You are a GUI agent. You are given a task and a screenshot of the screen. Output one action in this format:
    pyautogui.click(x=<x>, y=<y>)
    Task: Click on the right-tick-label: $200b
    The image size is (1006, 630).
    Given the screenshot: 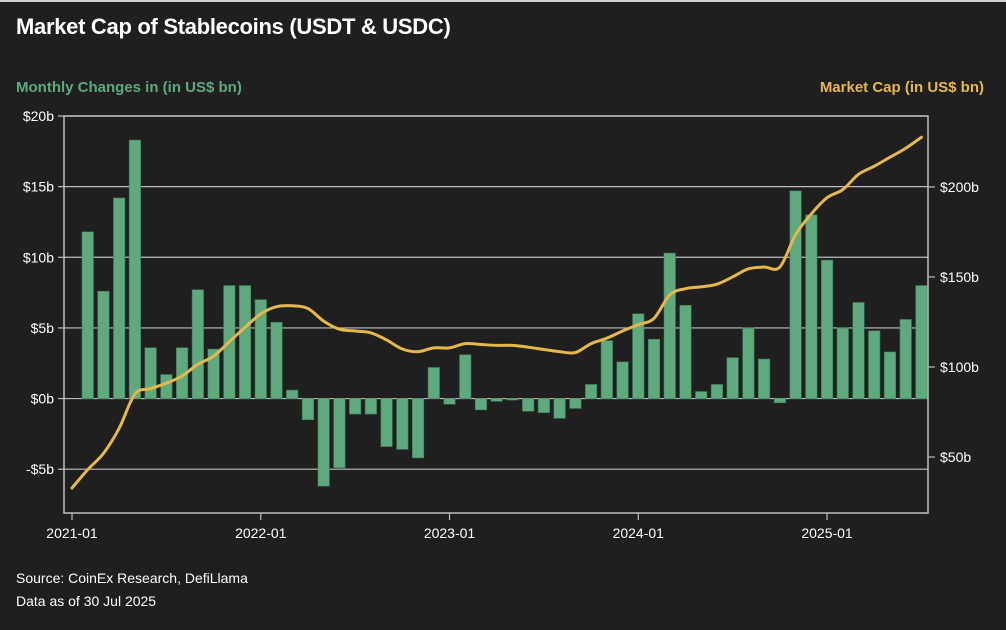 What is the action you would take?
    pyautogui.click(x=959, y=187)
    